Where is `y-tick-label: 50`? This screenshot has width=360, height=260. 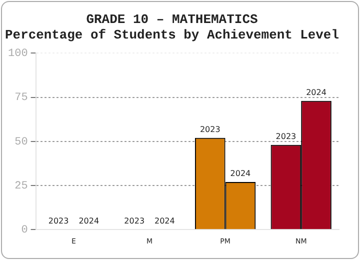
y-tick-label: 50 is located at coordinates (21, 142).